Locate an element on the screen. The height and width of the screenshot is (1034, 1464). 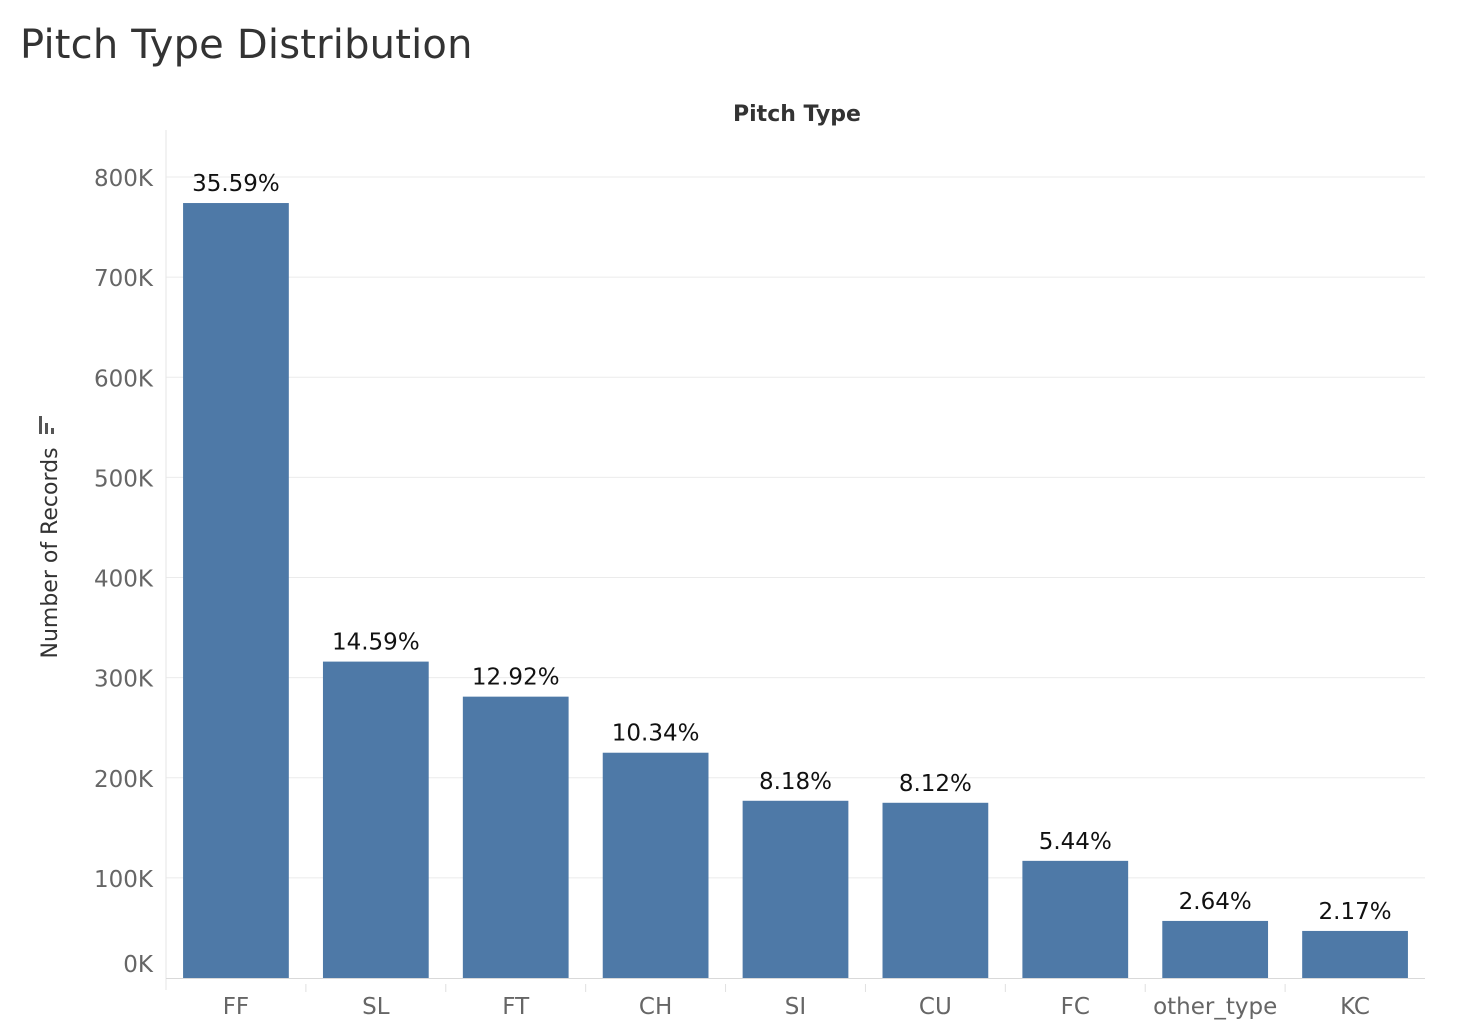
data-label: 10.34% is located at coordinates (656, 734).